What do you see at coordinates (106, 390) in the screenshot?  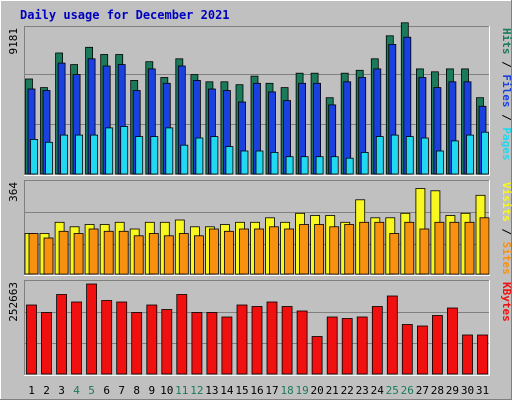 I see `x-tick-label-day-6: 6` at bounding box center [106, 390].